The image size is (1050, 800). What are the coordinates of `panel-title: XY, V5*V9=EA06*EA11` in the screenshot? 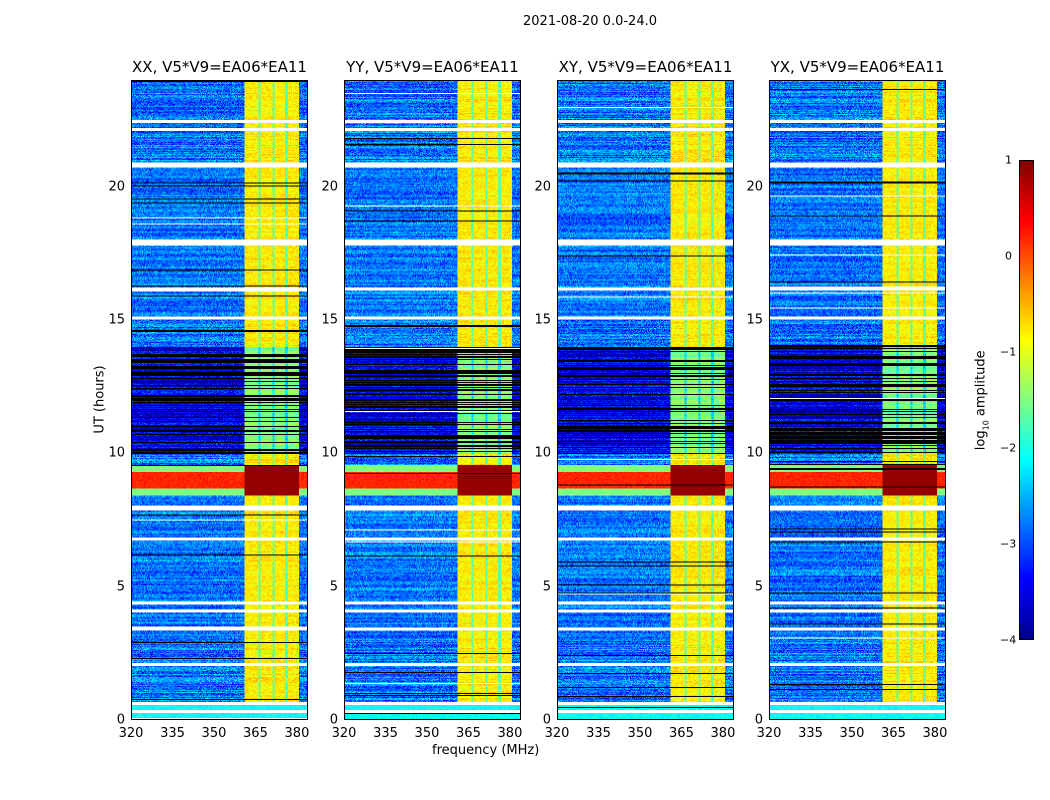 It's located at (645, 67).